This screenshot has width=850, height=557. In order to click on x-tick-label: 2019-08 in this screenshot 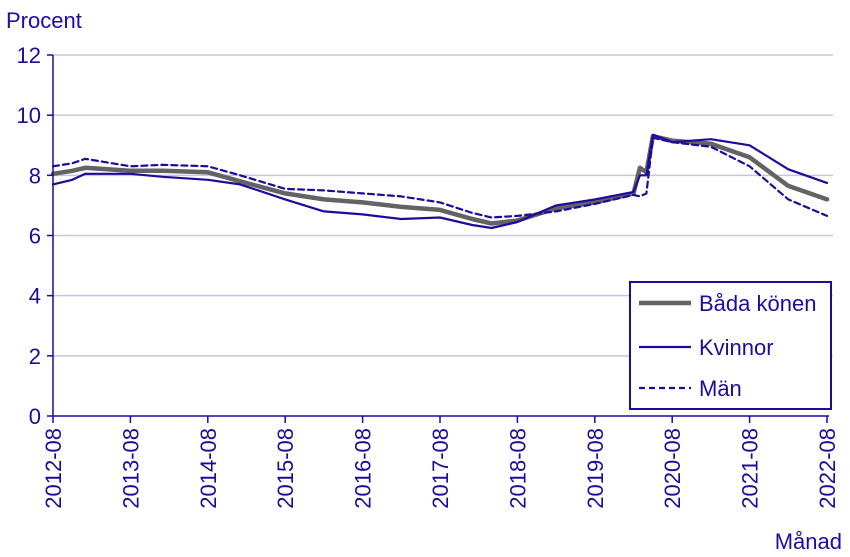, I will do `click(595, 468)`.